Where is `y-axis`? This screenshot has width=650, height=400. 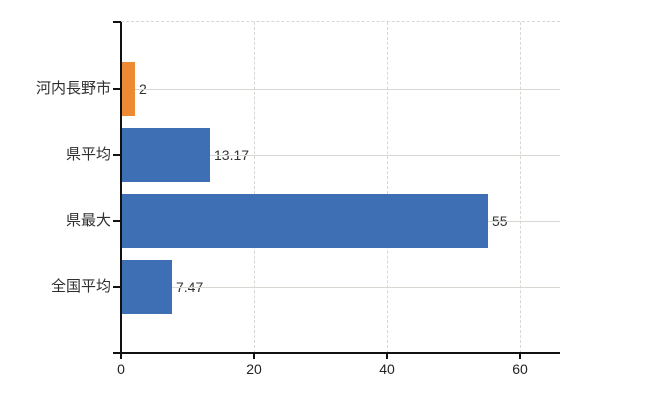
y-axis is located at coordinates (121, 187).